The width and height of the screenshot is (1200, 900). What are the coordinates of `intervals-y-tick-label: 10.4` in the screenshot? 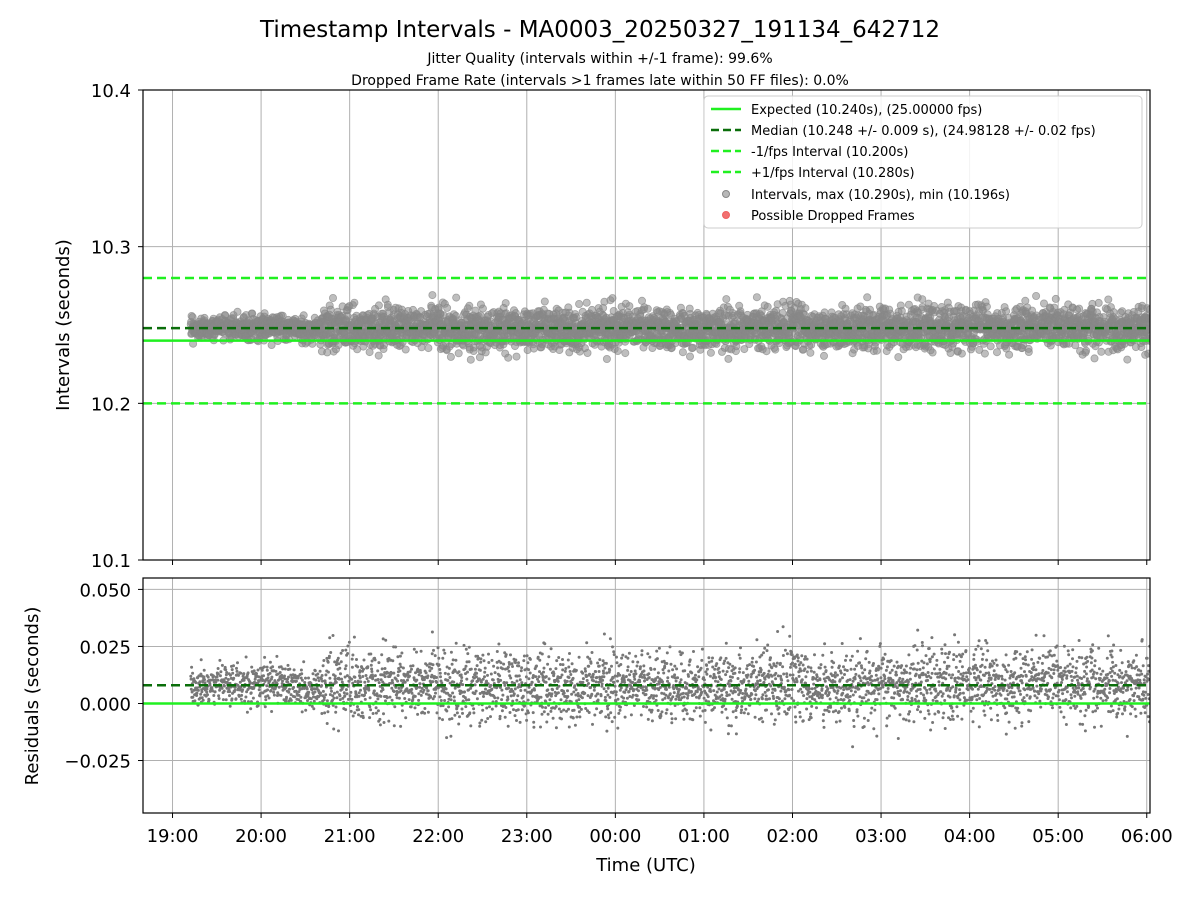 It's located at (111, 91).